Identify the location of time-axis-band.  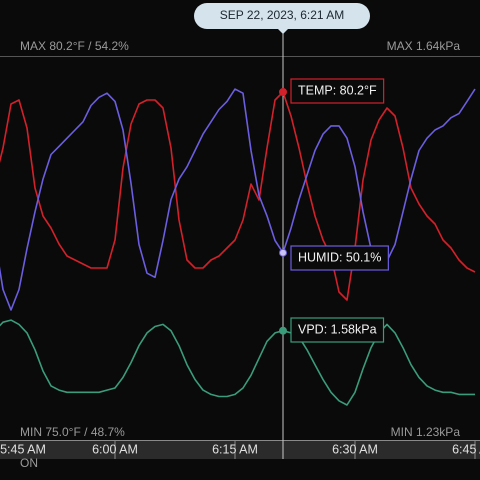
(240, 449).